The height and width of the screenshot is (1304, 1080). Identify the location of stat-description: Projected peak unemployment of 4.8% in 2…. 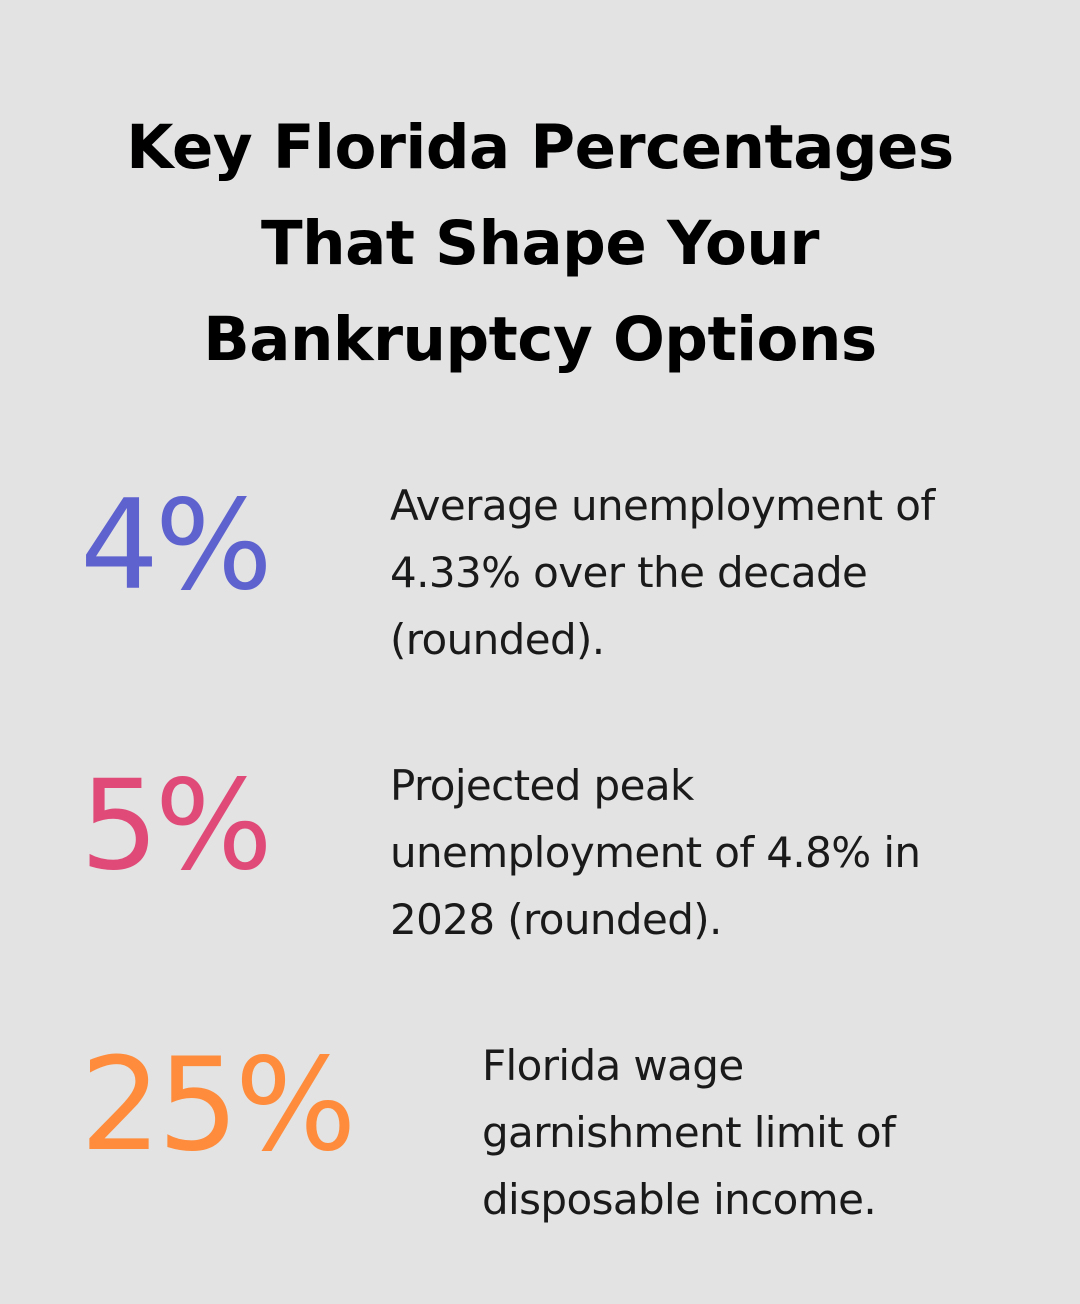
(655, 852).